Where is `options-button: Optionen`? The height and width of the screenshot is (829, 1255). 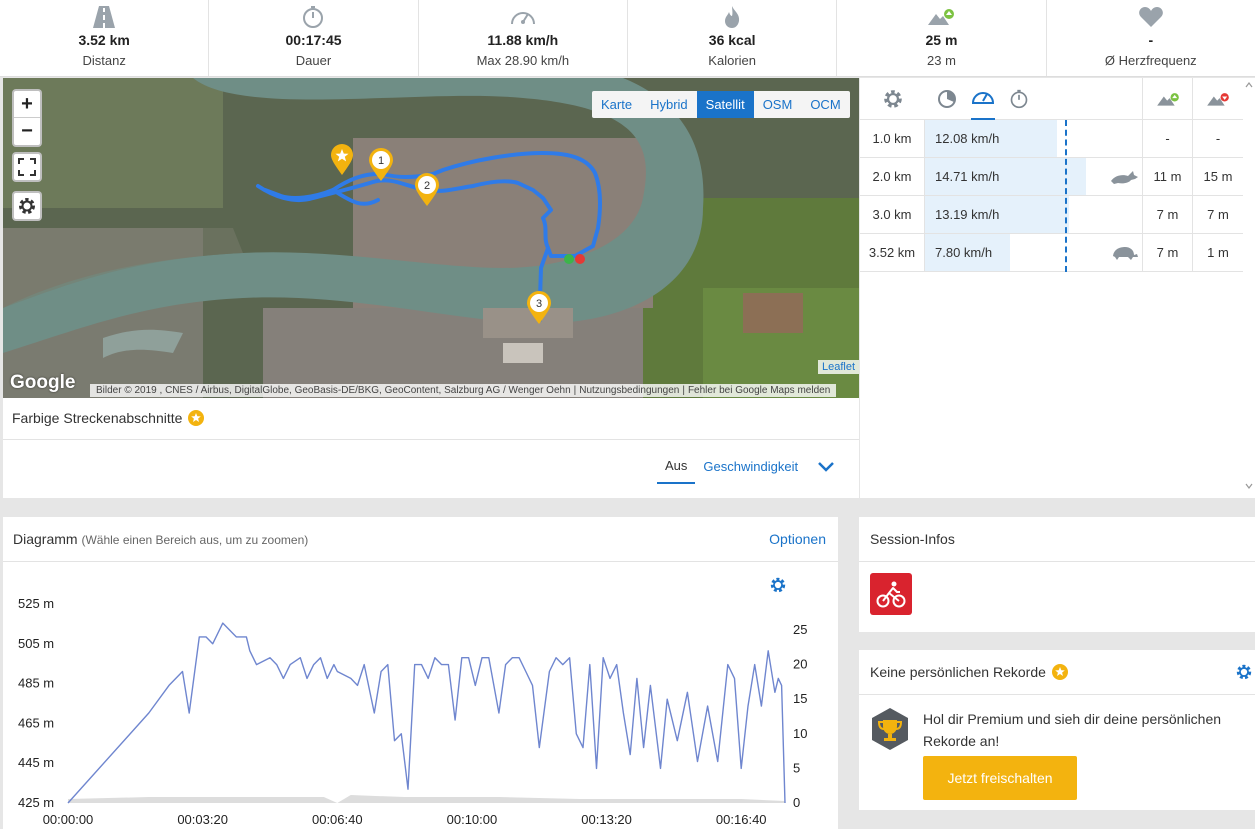 options-button: Optionen is located at coordinates (797, 562).